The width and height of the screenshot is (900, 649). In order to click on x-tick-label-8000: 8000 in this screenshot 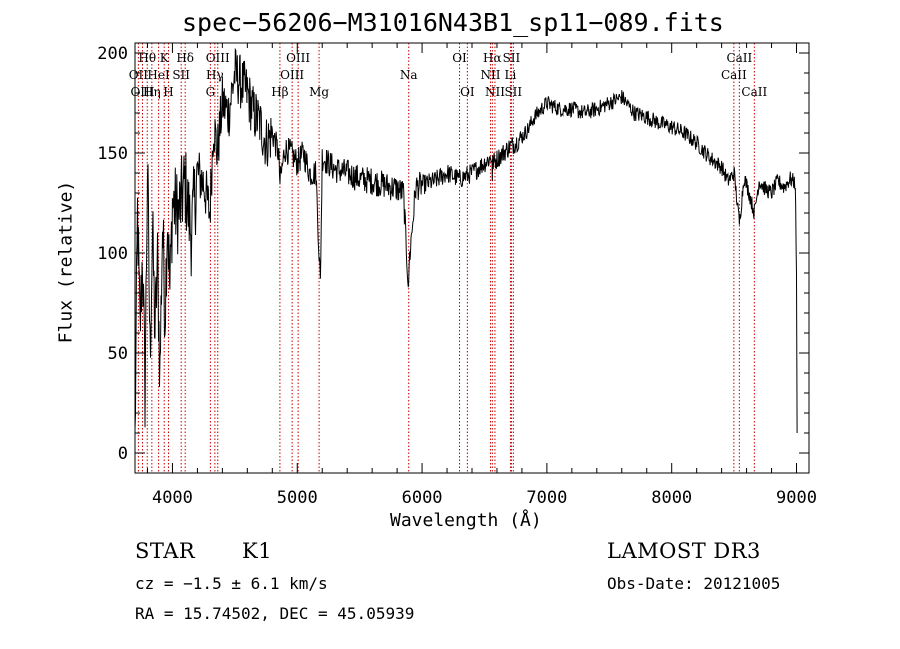, I will do `click(671, 498)`.